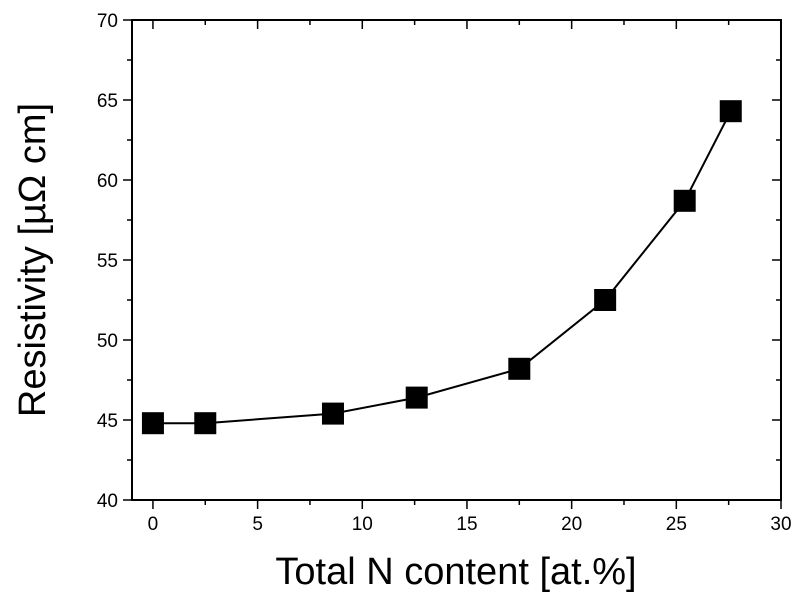 The image size is (801, 601). What do you see at coordinates (107, 501) in the screenshot?
I see `y-tick-label: 40` at bounding box center [107, 501].